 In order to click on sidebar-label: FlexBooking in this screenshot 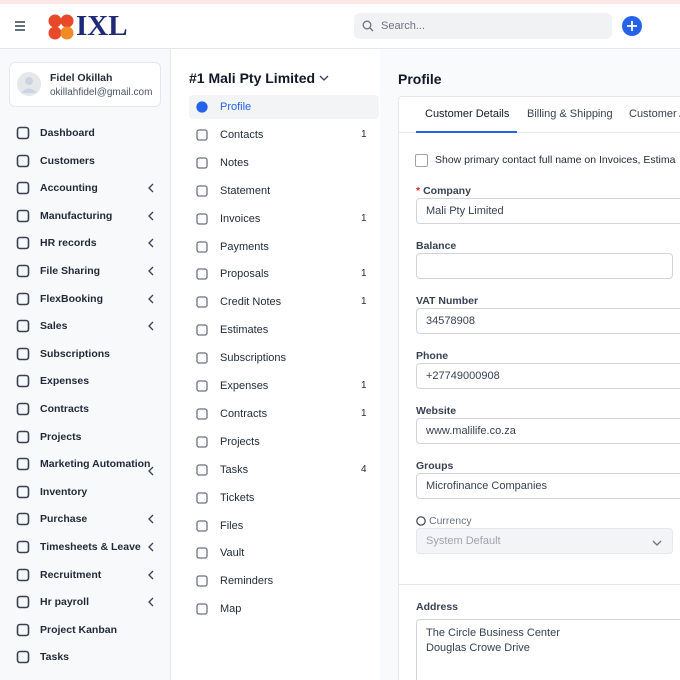, I will do `click(72, 298)`.